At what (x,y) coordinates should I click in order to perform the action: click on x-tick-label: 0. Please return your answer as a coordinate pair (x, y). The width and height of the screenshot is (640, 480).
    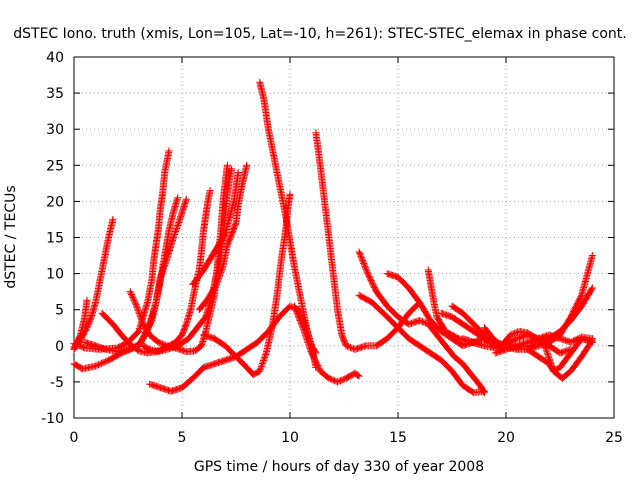
    Looking at the image, I should click on (74, 438).